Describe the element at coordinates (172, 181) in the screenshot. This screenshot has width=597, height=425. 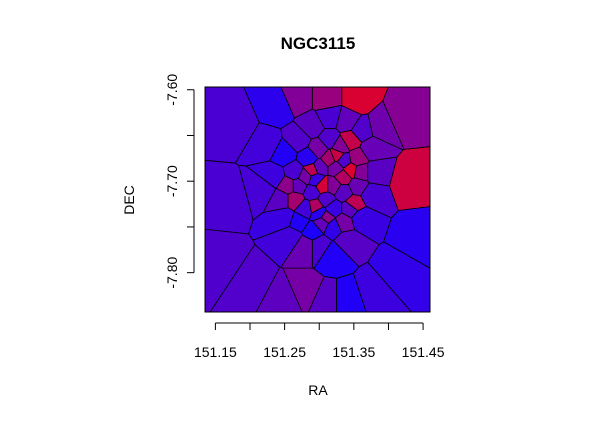
I see `y-tick-label: -7.70` at that location.